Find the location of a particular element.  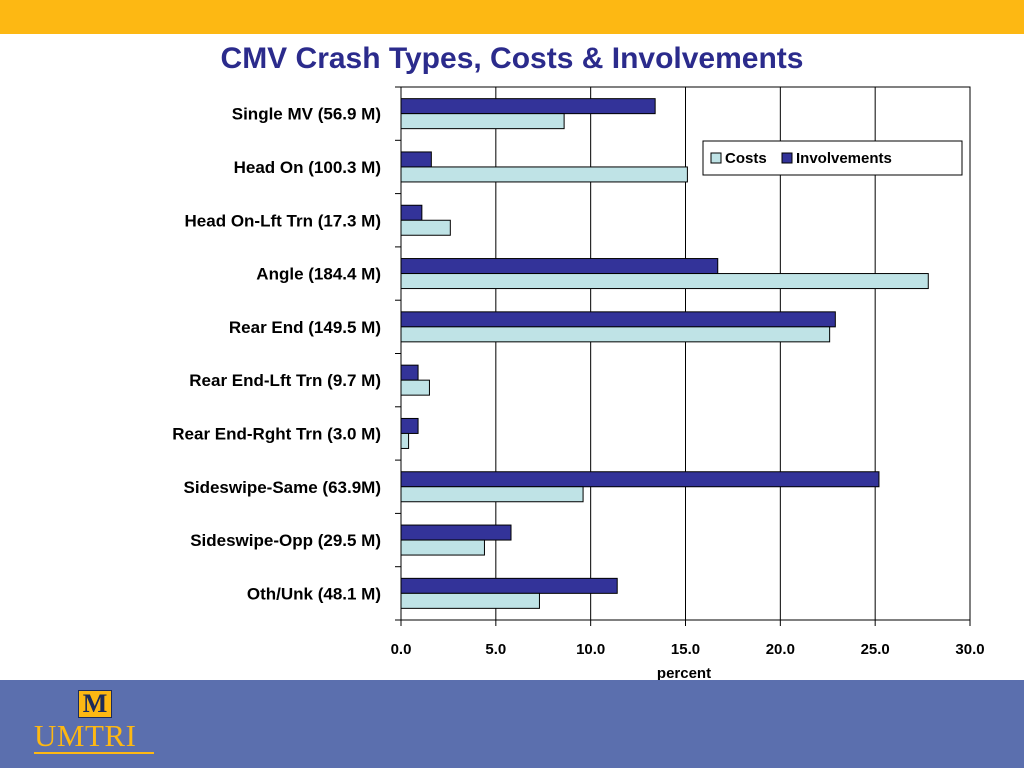

x-tick-label: 0.0 is located at coordinates (401, 649).